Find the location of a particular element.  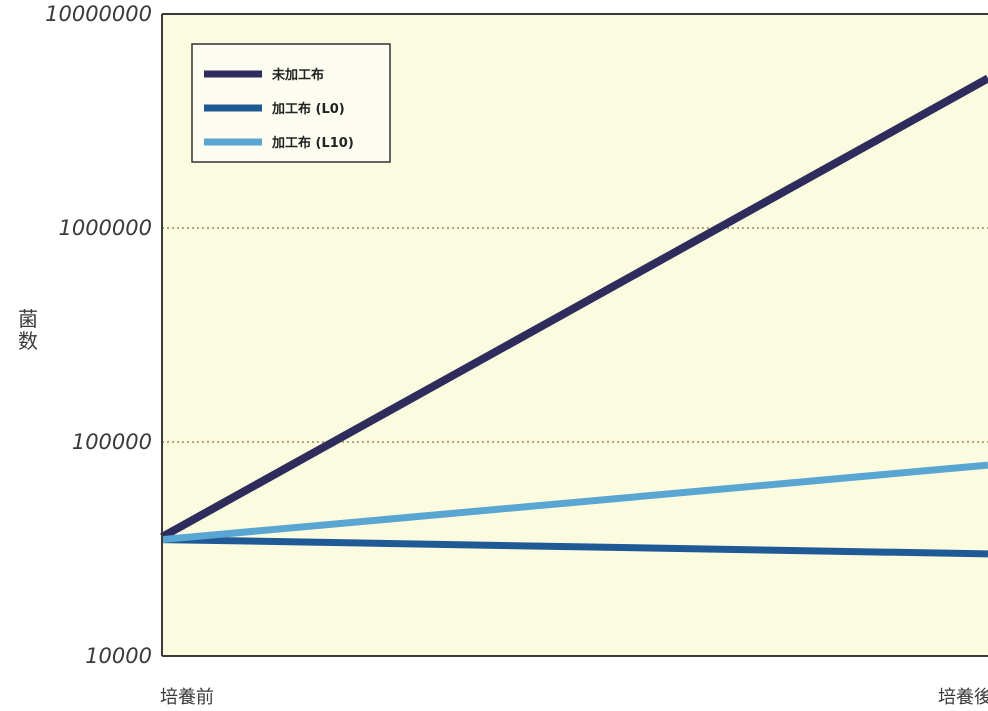

y-tick-labels: 10000 100000 1000000 10000000 is located at coordinates (98, 335).